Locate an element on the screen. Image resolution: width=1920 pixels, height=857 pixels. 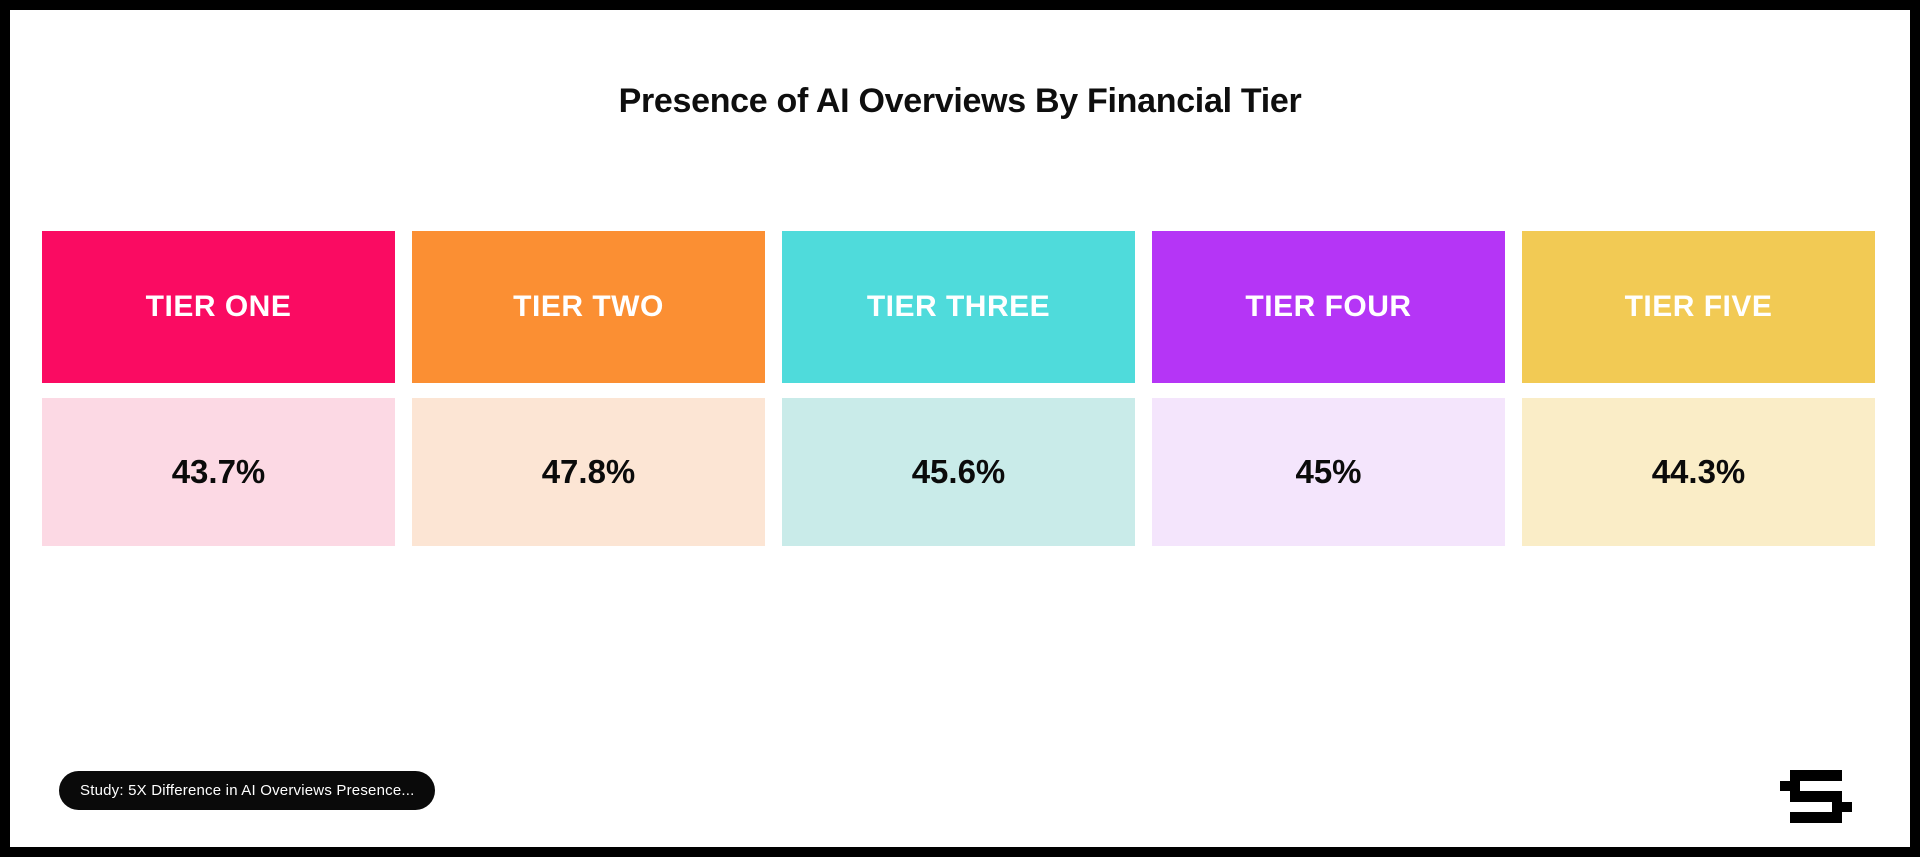
tier-two-header: TIER TWO is located at coordinates (588, 307).